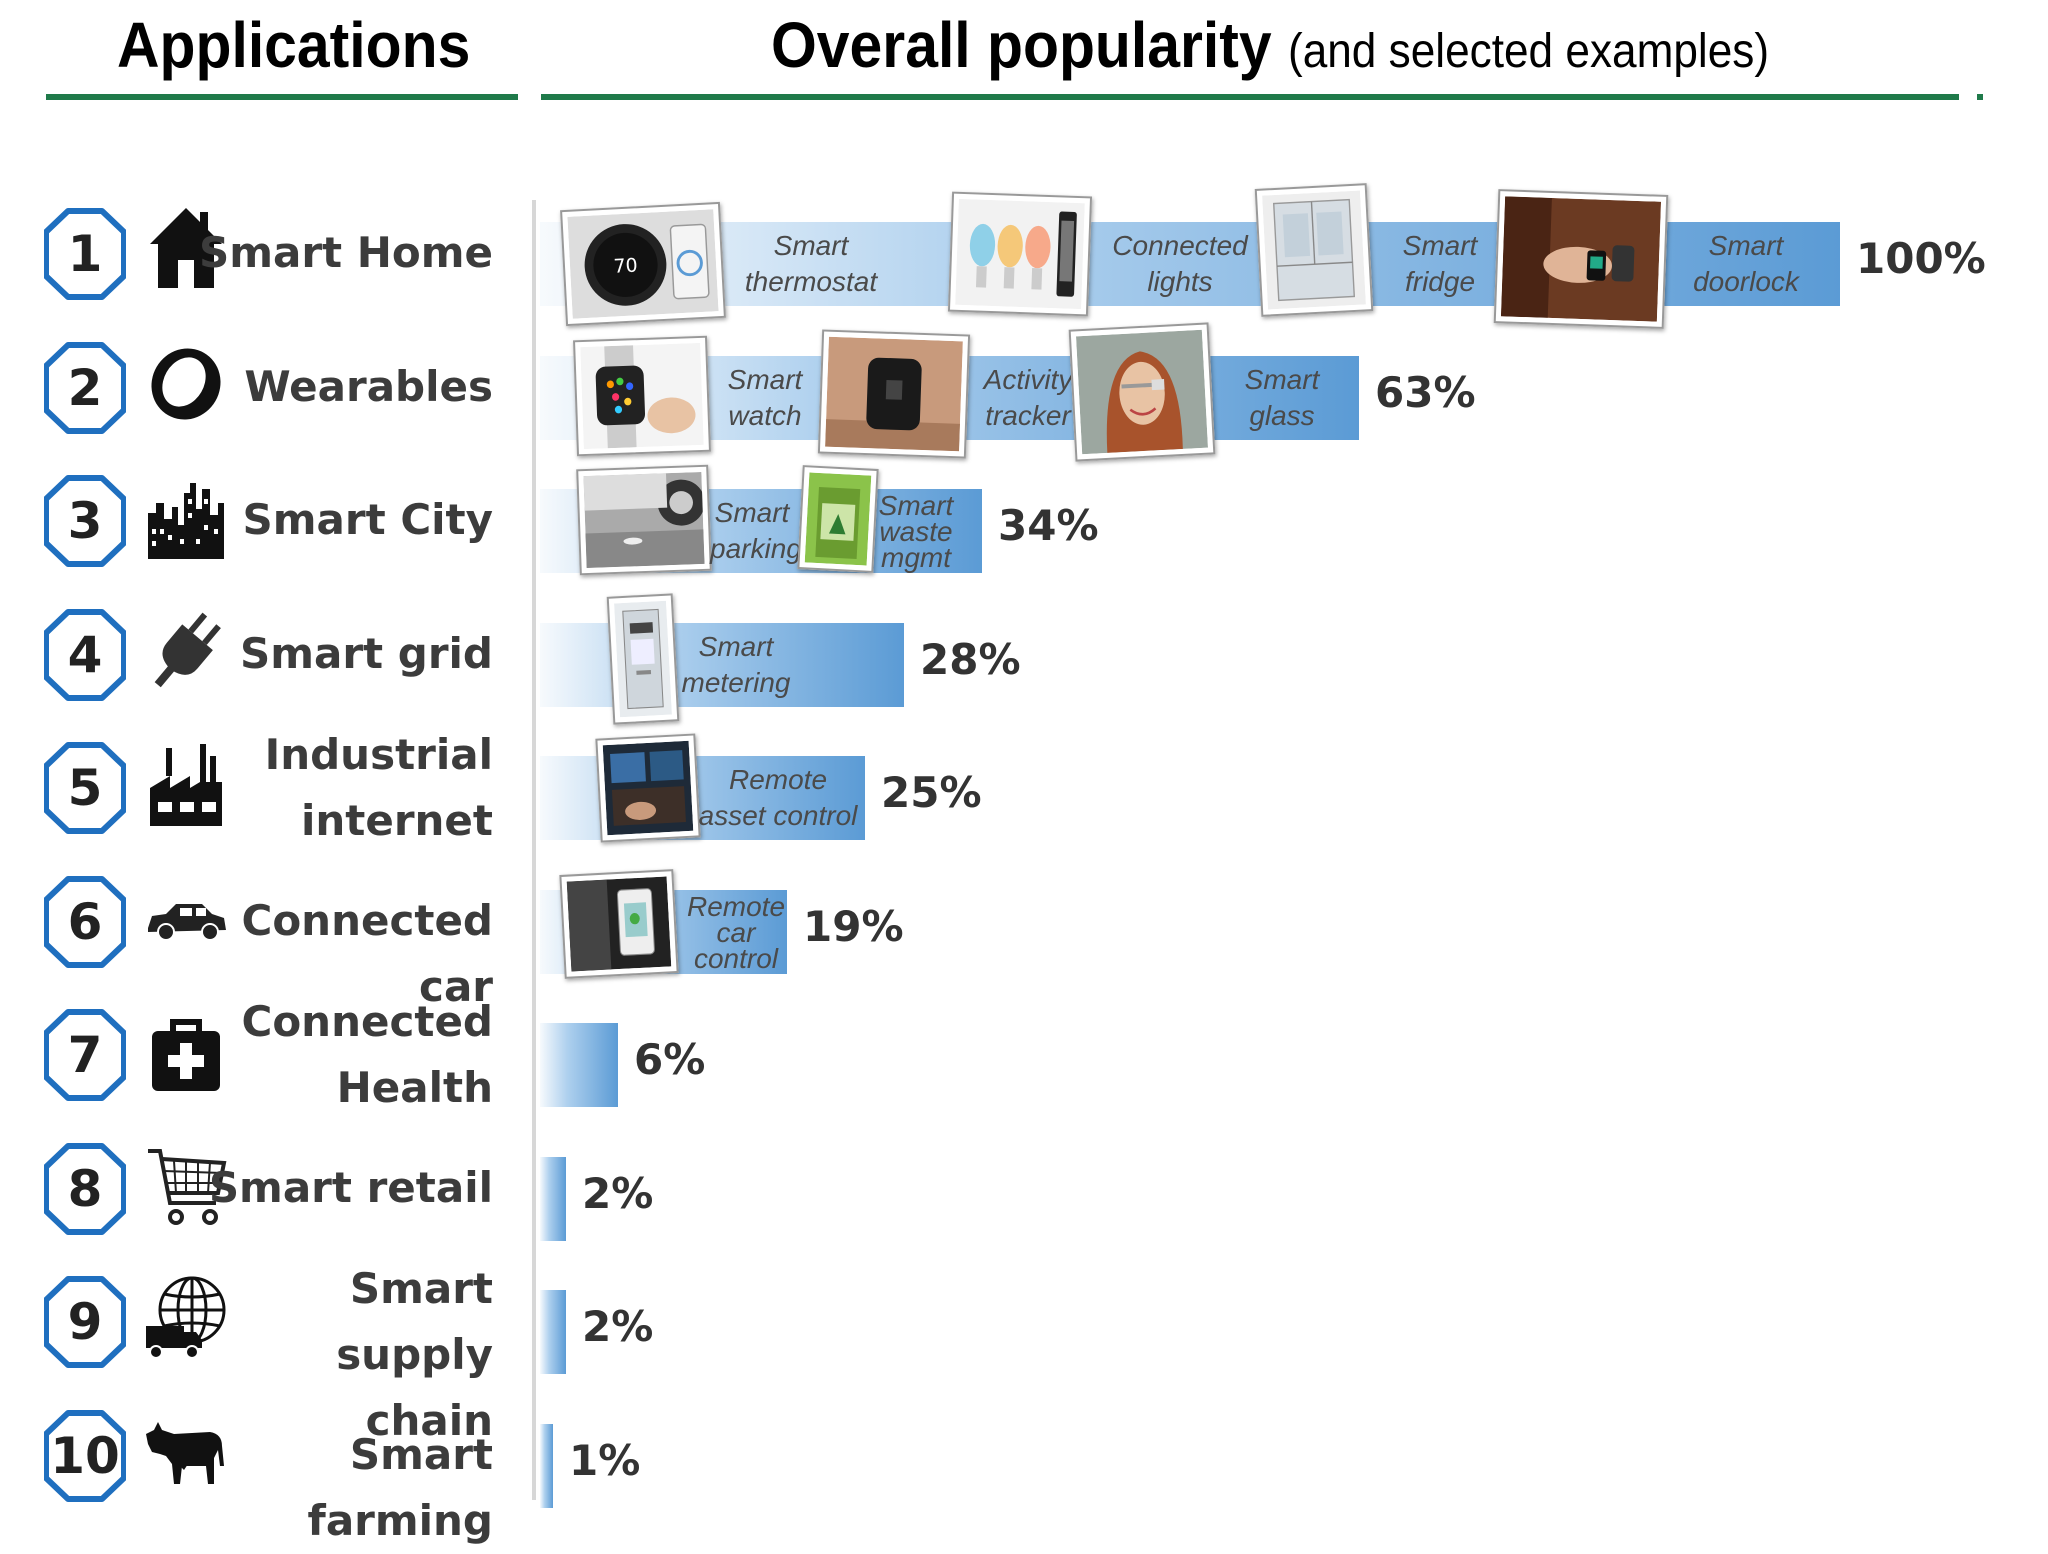 The image size is (2048, 1554). What do you see at coordinates (186, 1452) in the screenshot?
I see `cow-icon` at bounding box center [186, 1452].